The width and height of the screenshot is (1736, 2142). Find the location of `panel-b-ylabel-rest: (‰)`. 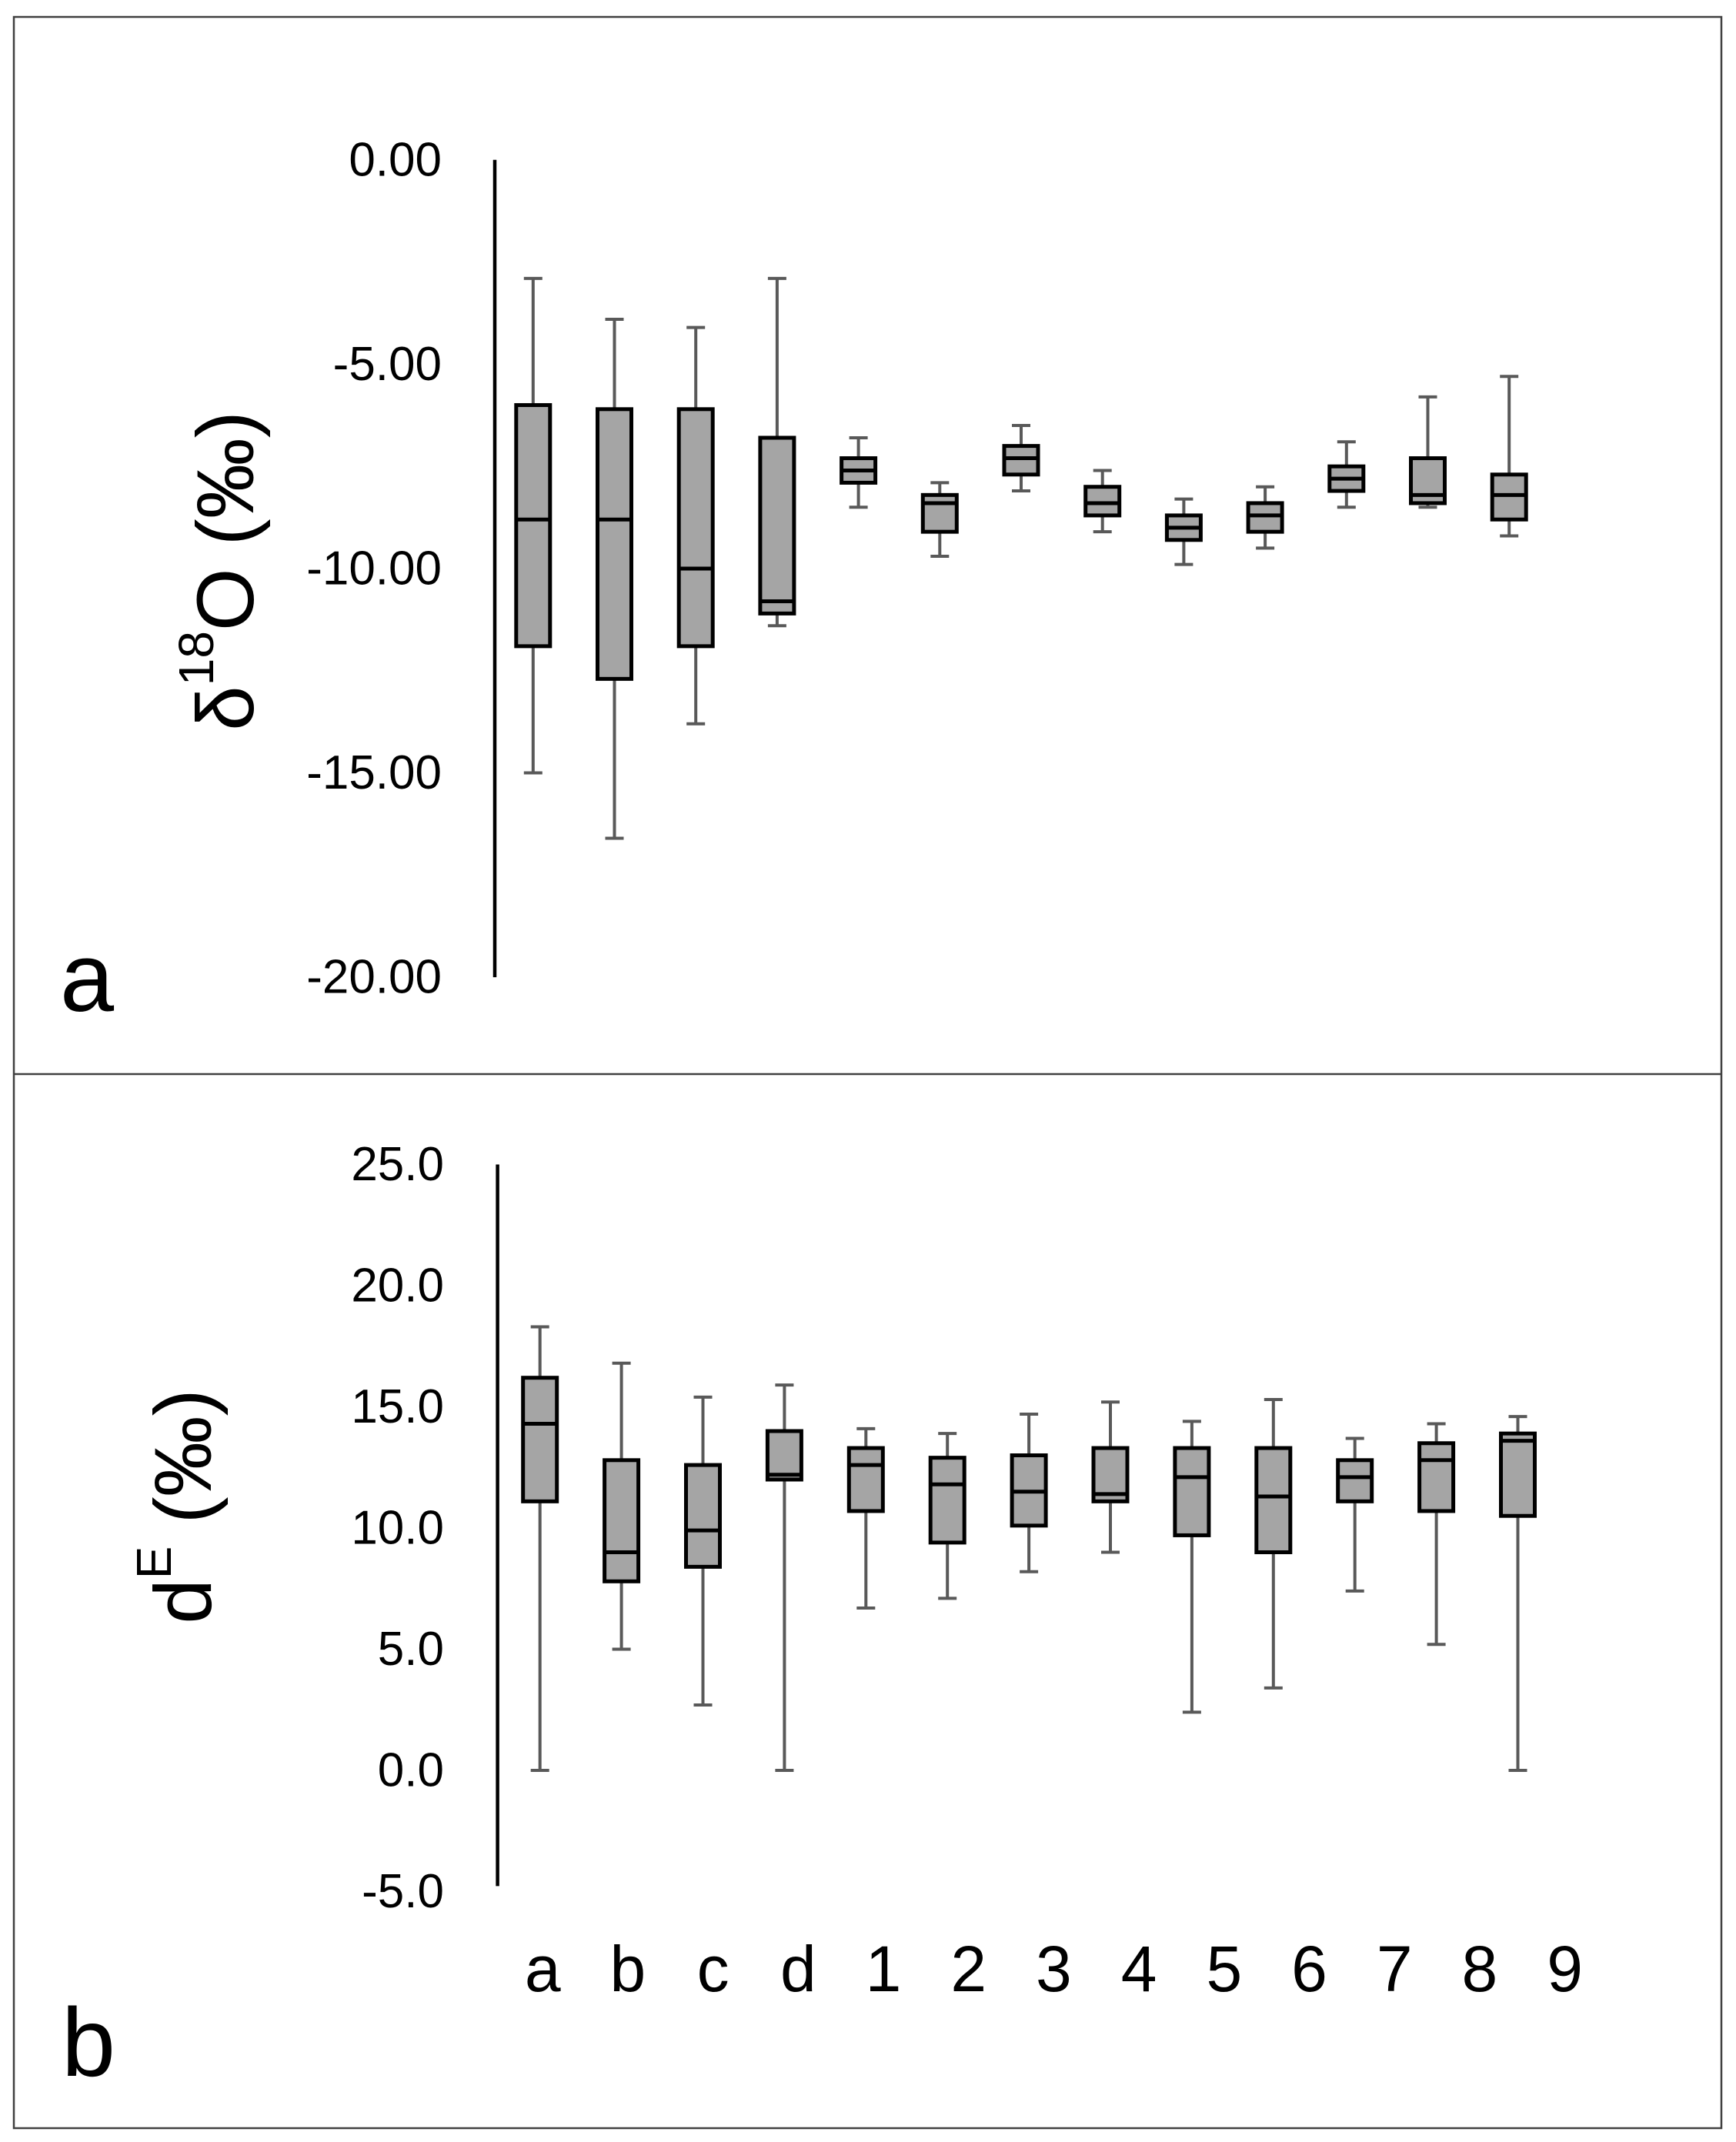

panel-b-ylabel-rest: (‰) is located at coordinates (184, 1467).